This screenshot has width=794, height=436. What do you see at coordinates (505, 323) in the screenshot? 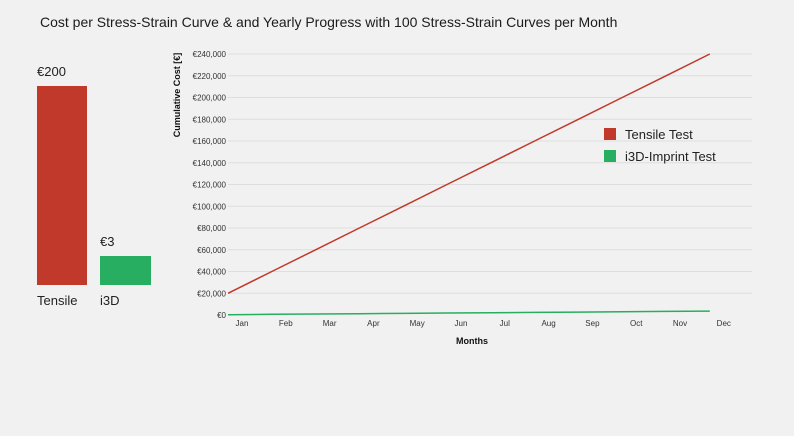
I see `x-tick-label: Jul` at bounding box center [505, 323].